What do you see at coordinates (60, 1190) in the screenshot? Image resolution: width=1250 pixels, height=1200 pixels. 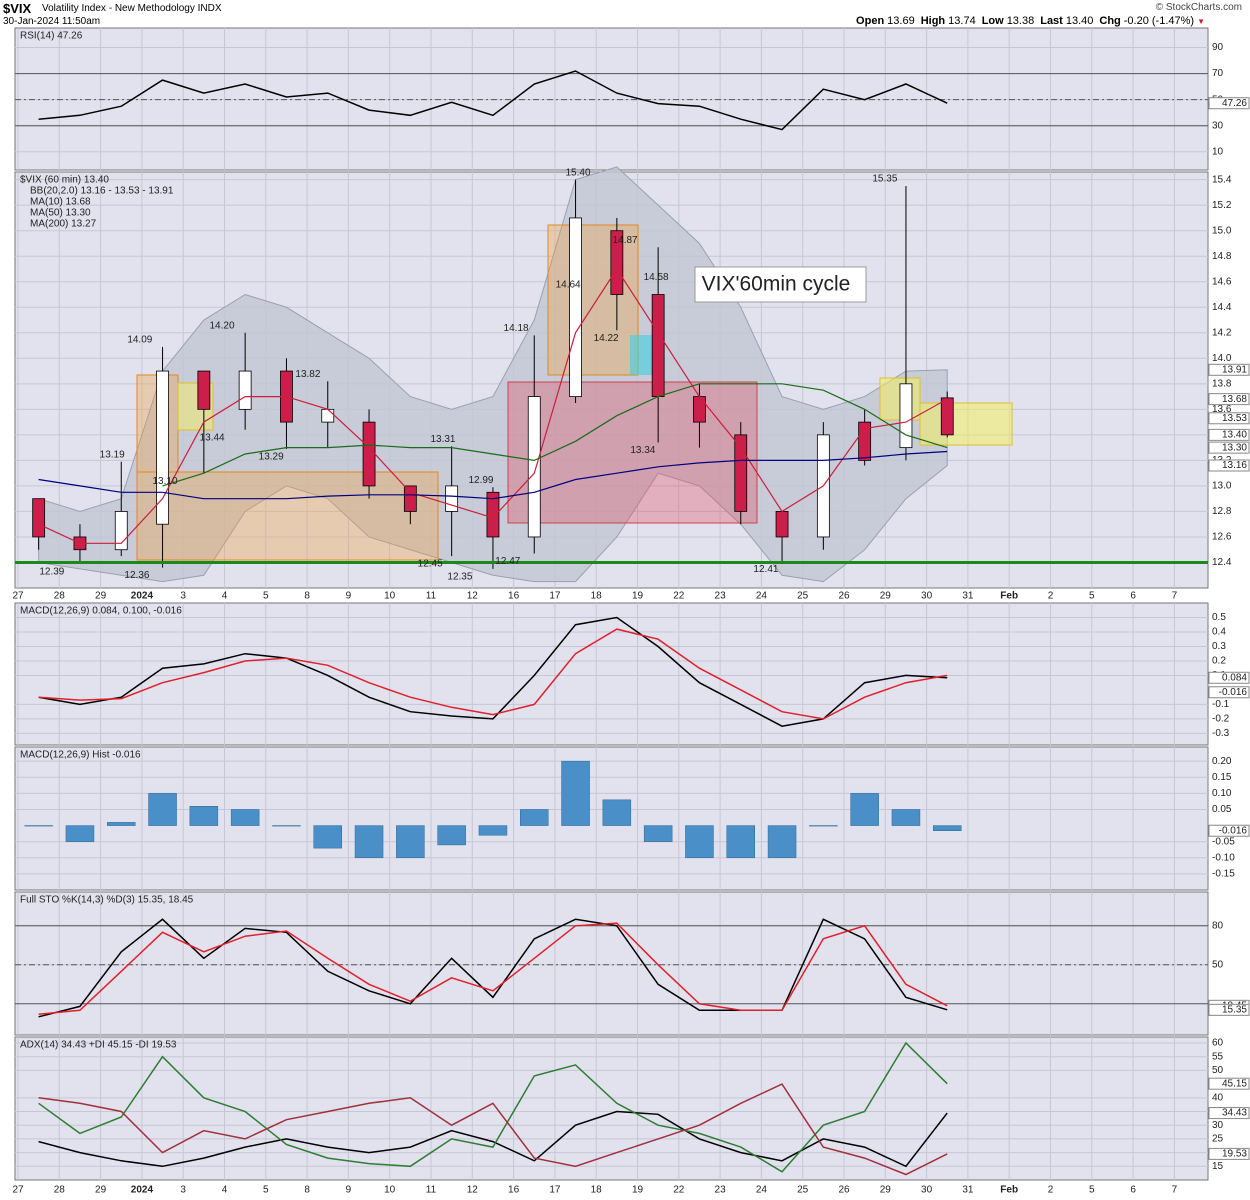 I see `x-tick-label: 28` at bounding box center [60, 1190].